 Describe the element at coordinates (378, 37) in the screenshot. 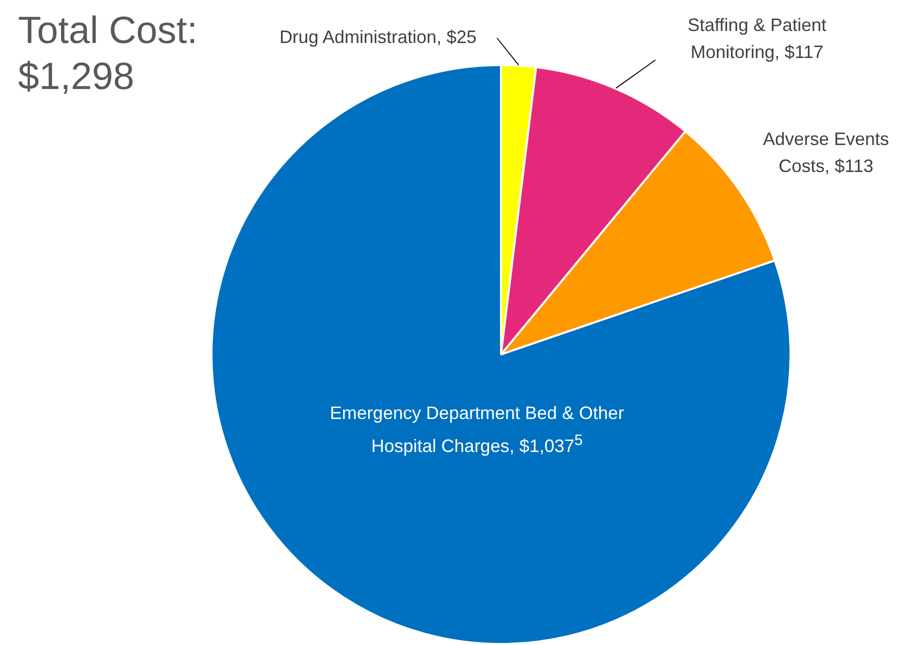

I see `slice-label: Drug Administration, $25` at that location.